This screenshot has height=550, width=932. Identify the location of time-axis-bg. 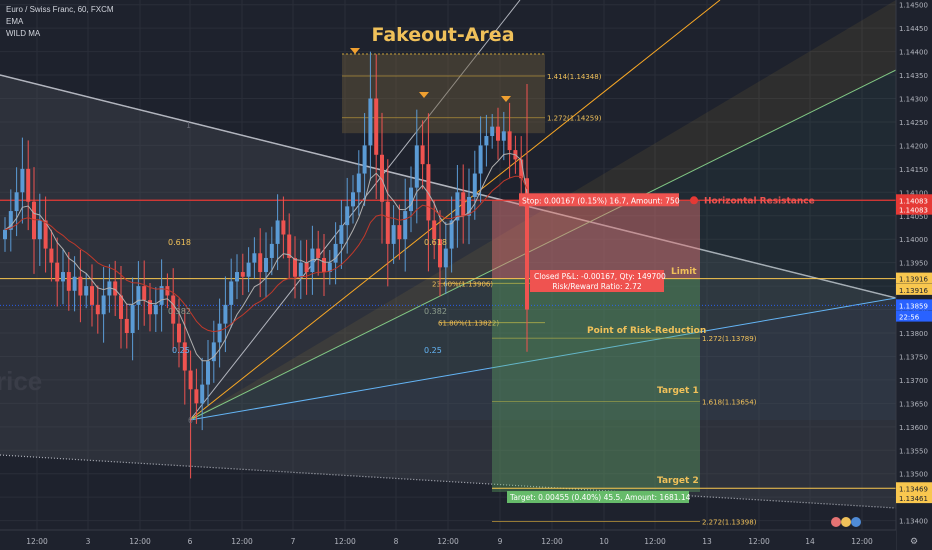
(448, 540).